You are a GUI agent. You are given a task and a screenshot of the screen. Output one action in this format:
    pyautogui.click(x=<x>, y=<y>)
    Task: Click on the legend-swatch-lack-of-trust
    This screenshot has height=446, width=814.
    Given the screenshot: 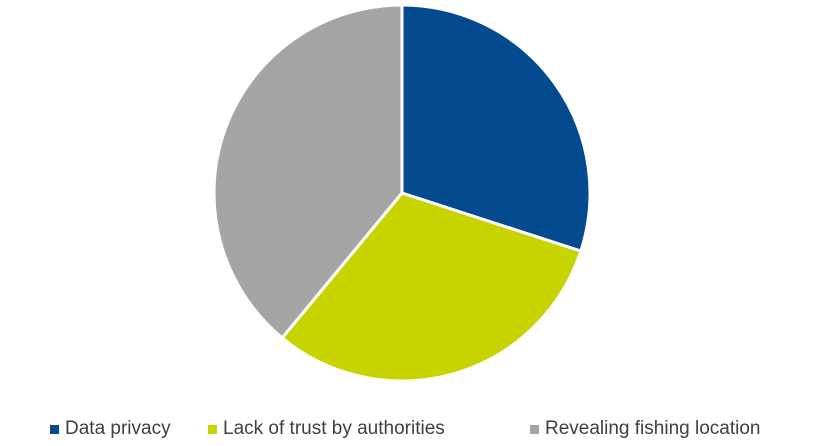 What is the action you would take?
    pyautogui.click(x=212, y=429)
    